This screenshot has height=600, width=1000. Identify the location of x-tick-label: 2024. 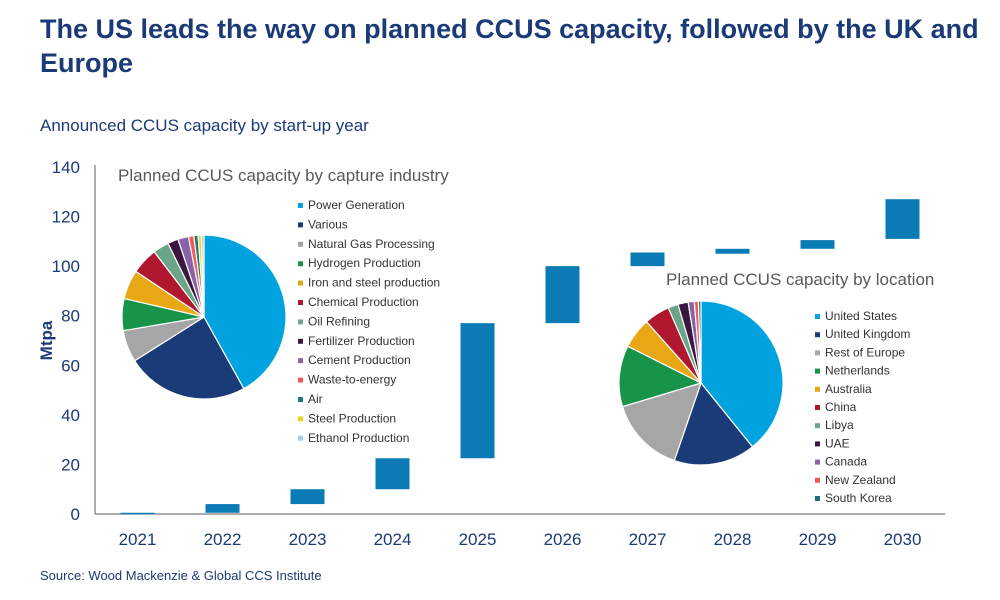
(393, 539).